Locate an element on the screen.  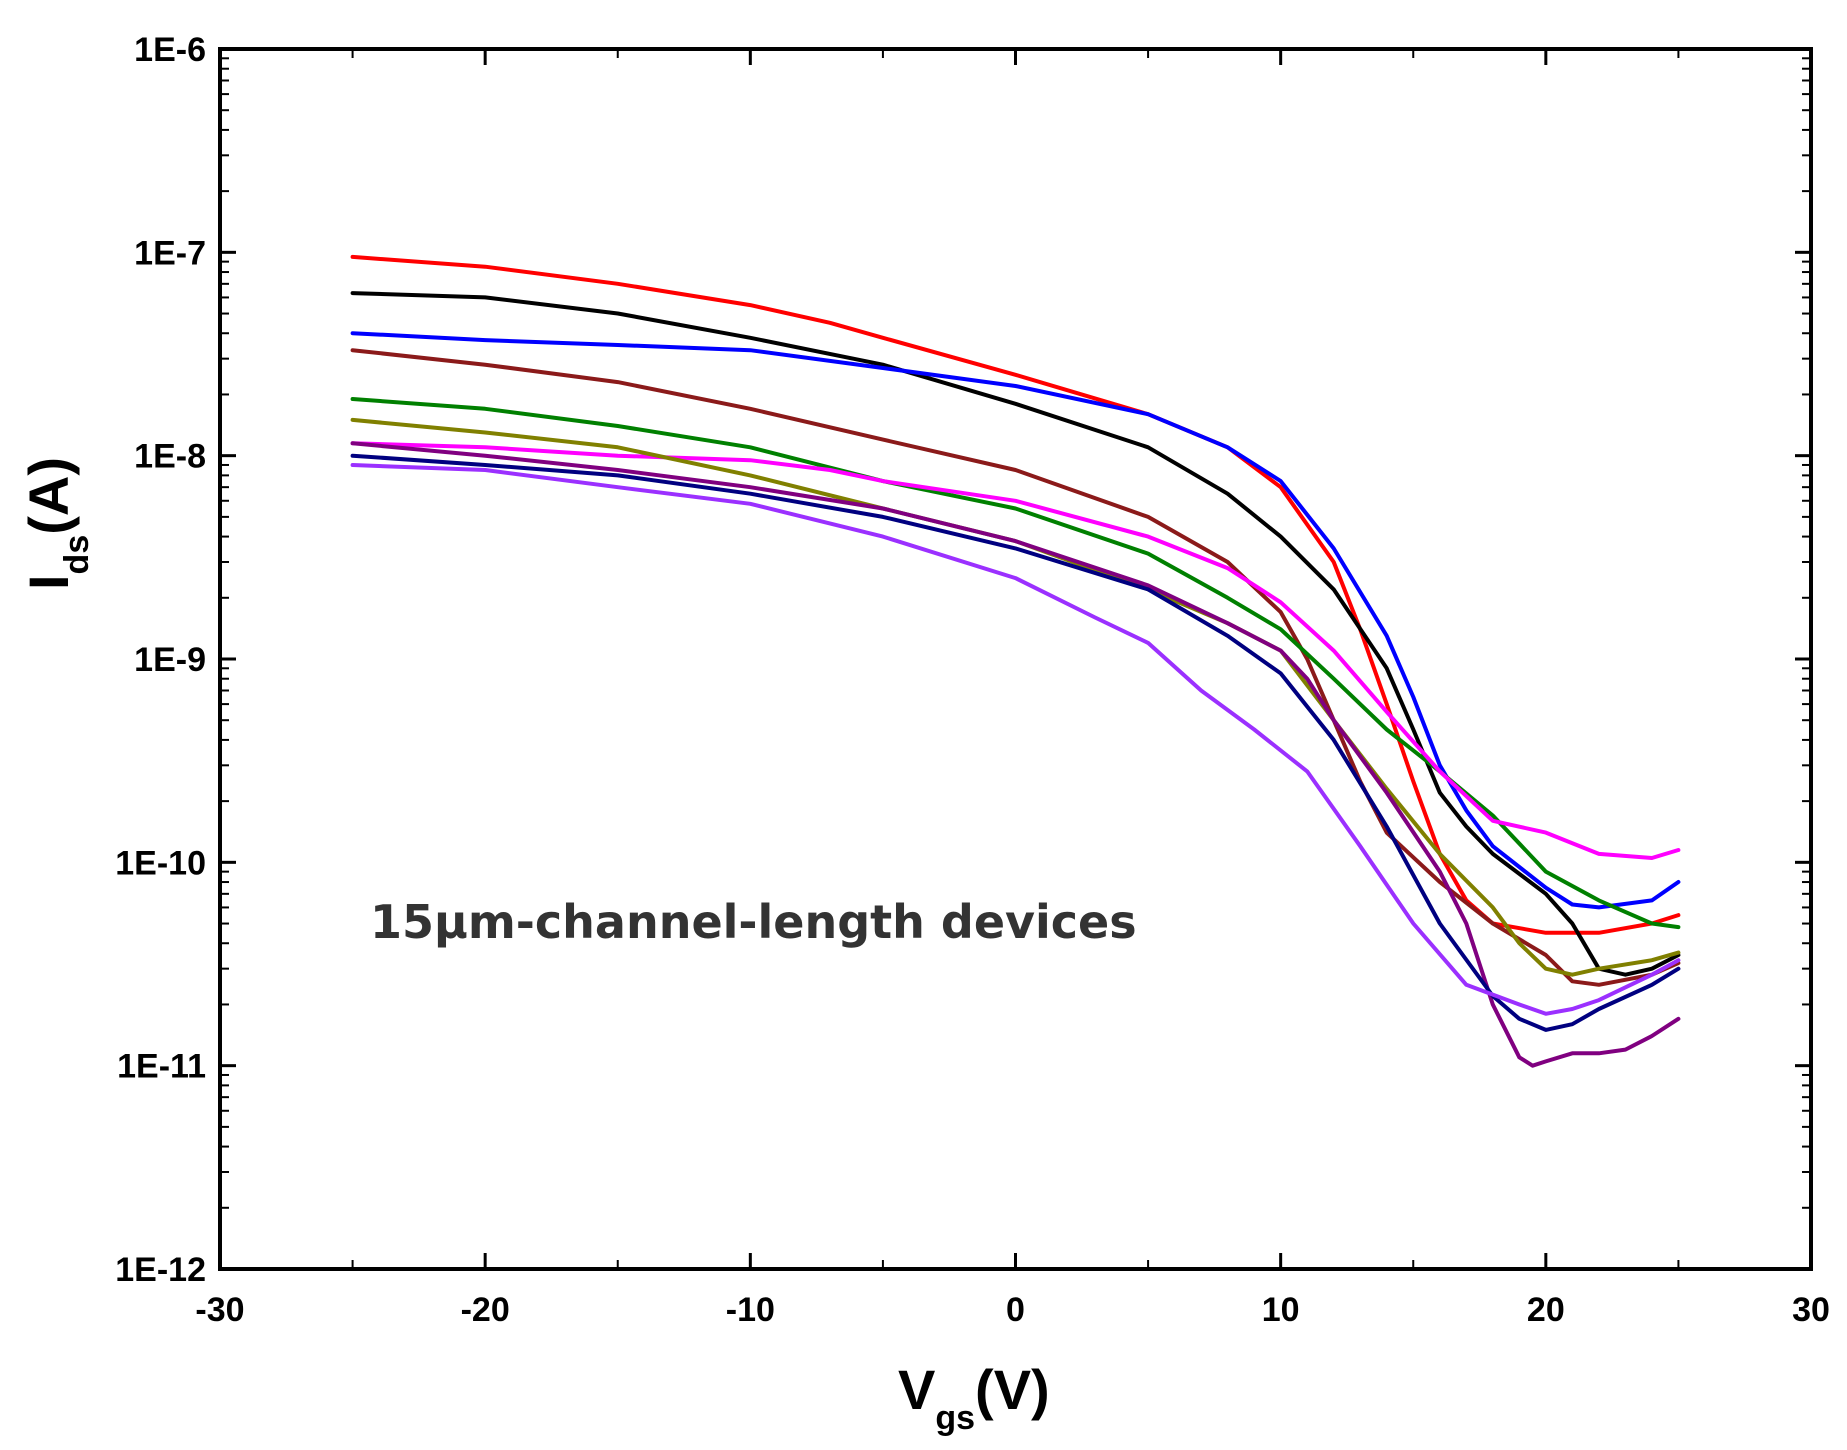
x-tick-label: -20 is located at coordinates (485, 1310).